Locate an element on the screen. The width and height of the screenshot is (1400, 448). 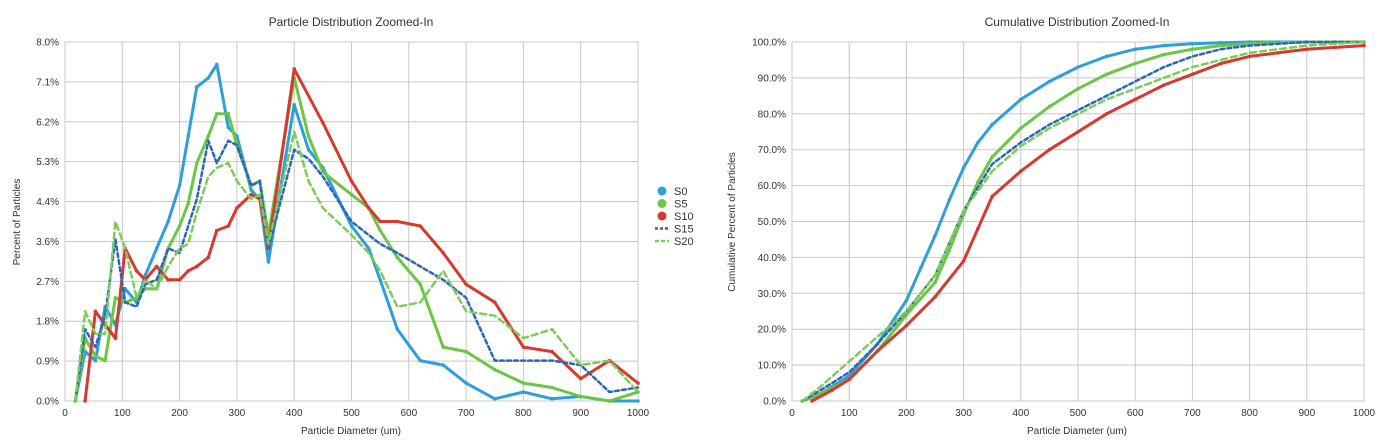
y-tick-label: 100.0% is located at coordinates (769, 43).